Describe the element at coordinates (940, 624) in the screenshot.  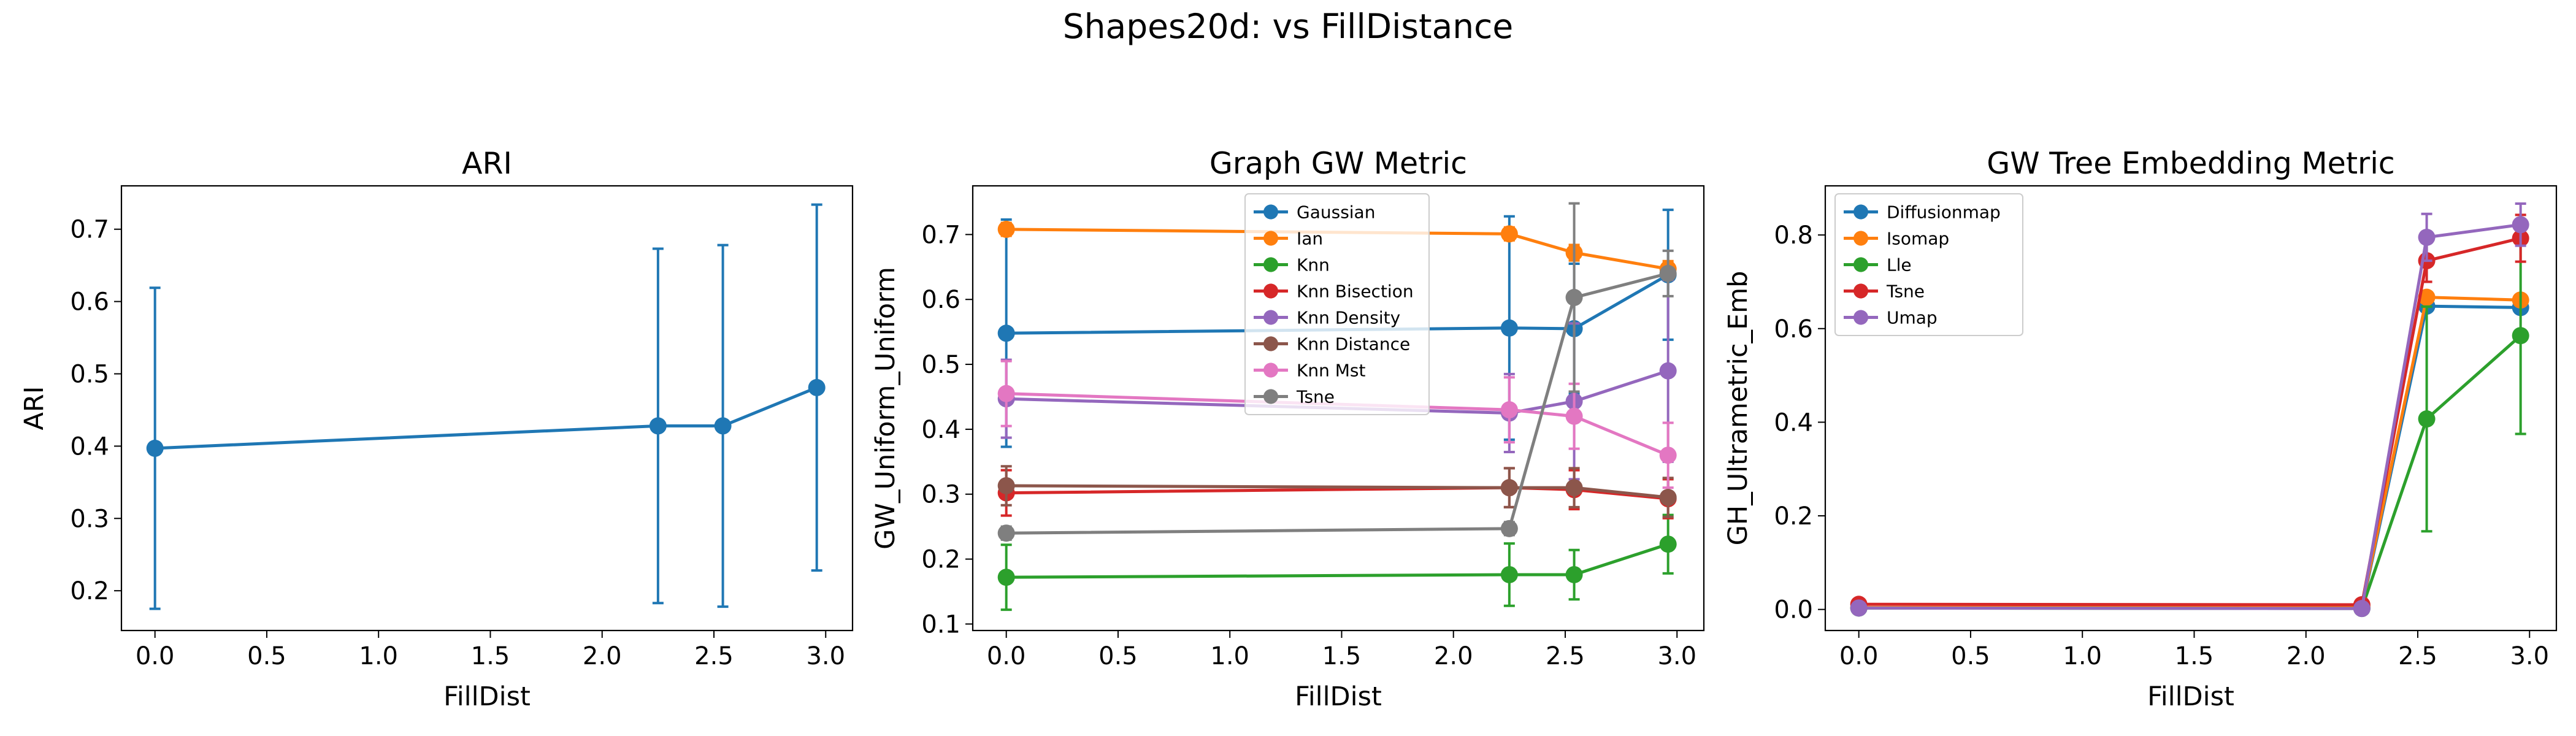
I see `y-tick-label: 0.1` at that location.